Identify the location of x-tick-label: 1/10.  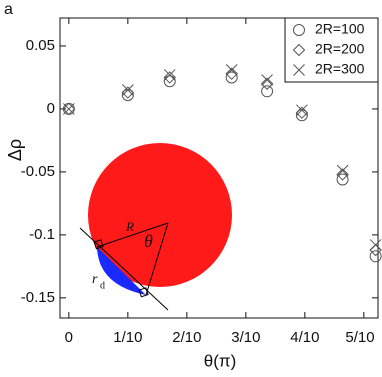
(127, 337).